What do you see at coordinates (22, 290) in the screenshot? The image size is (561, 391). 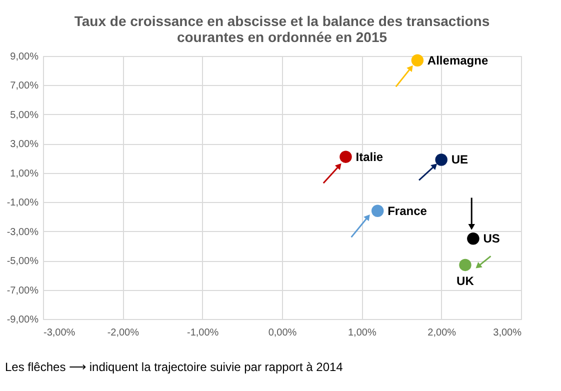 I see `y-tick-label: -7,00%` at bounding box center [22, 290].